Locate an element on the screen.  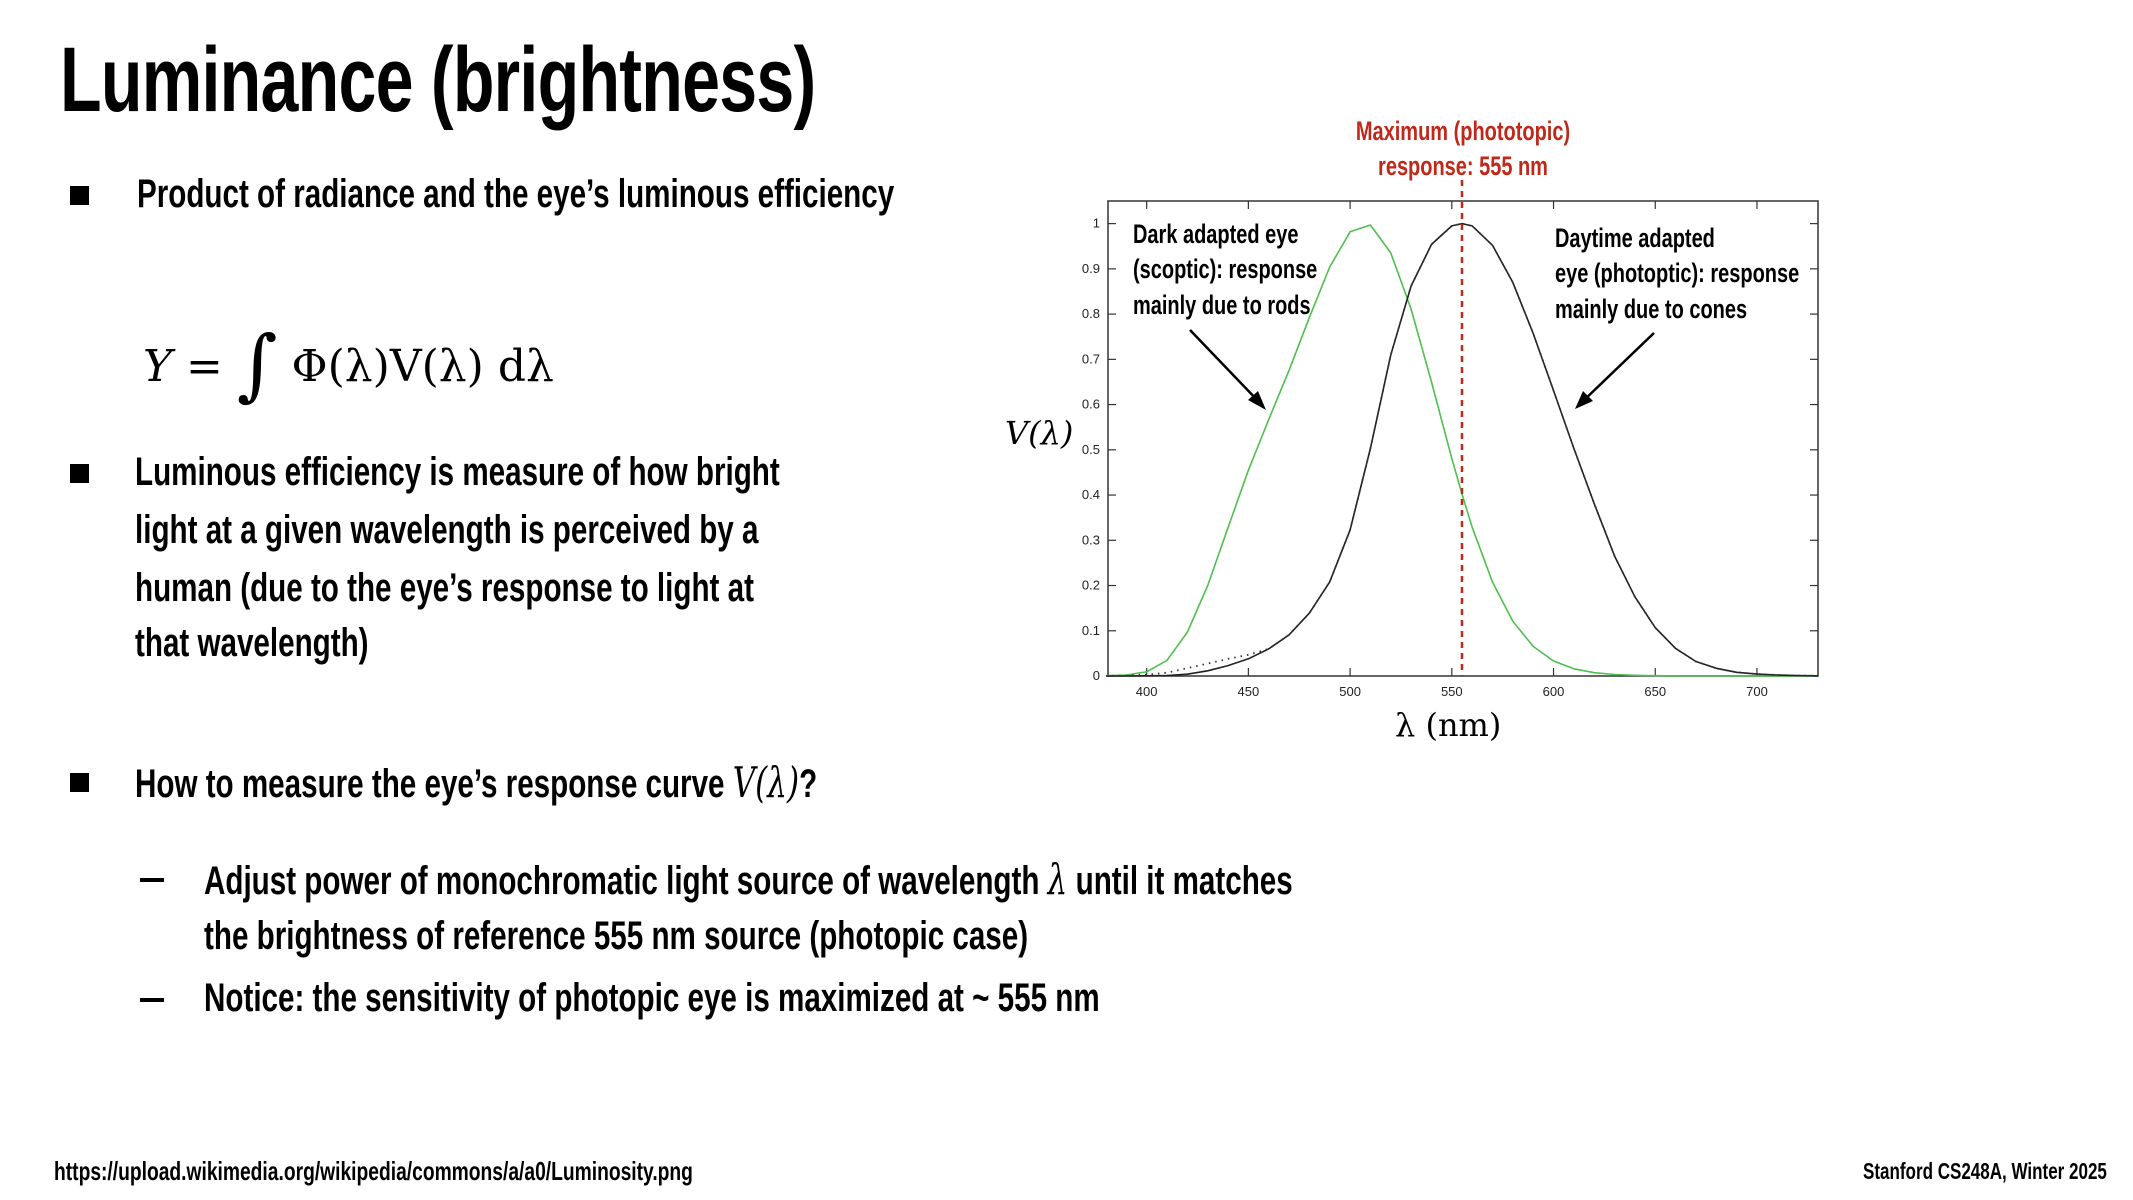
photopic-annotation-2: eye (photoptic): response is located at coordinates (1677, 273).